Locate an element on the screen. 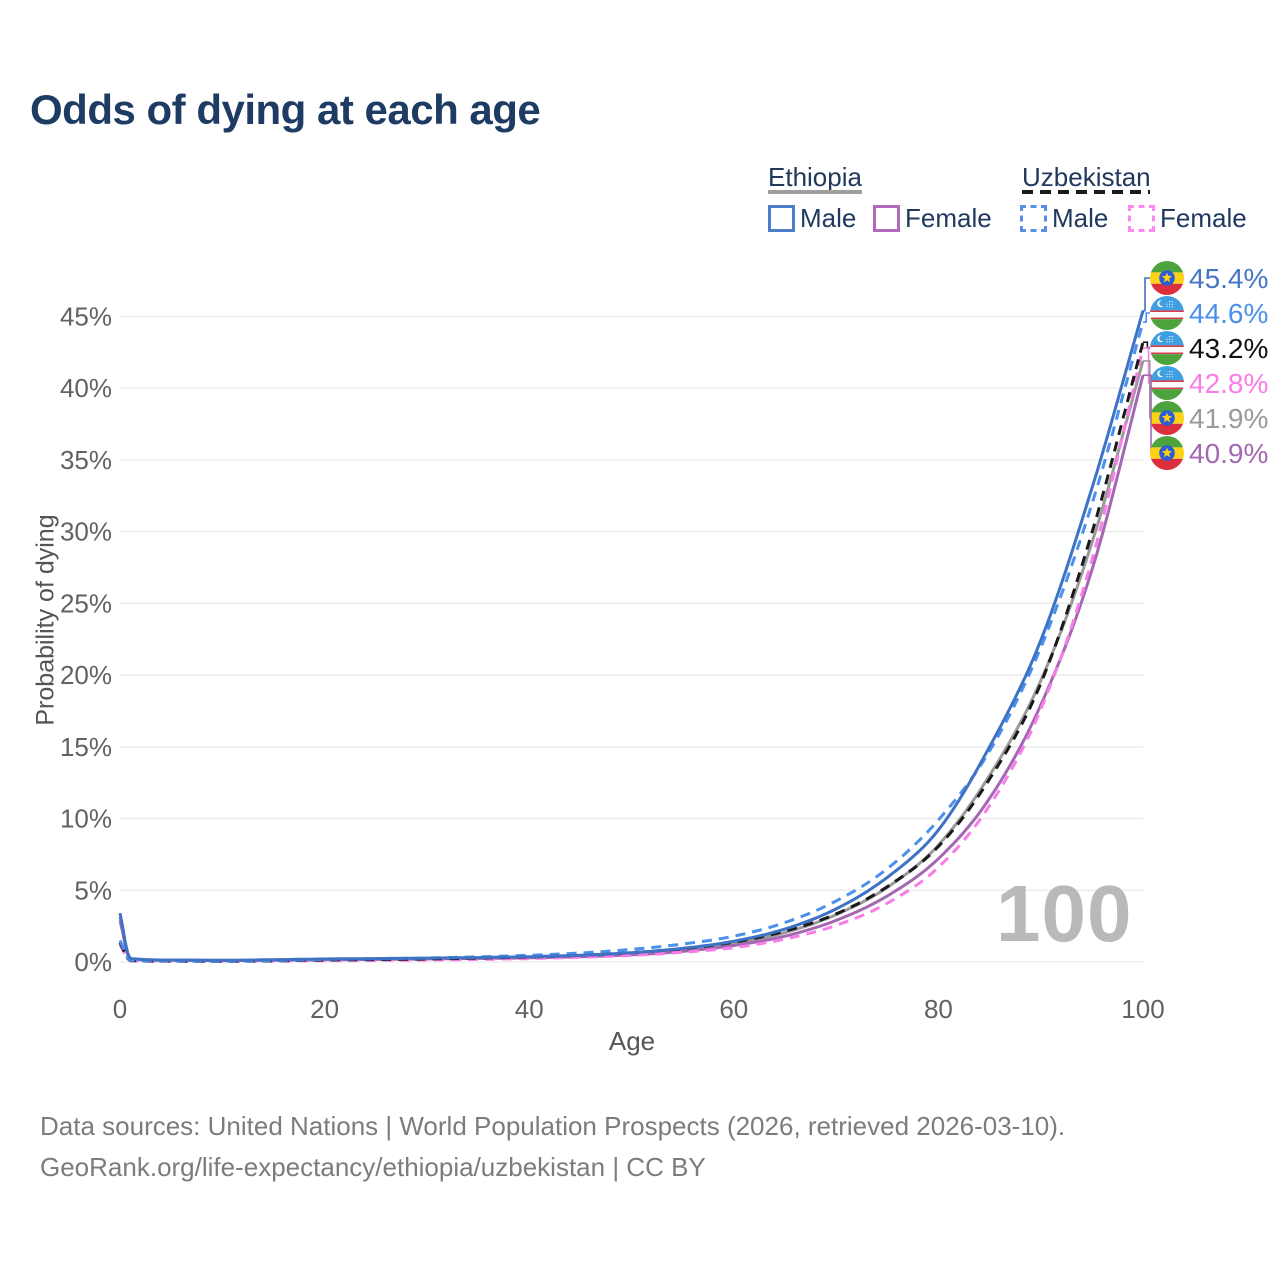  legend-item-ethiopia-female: Female is located at coordinates (932, 218).